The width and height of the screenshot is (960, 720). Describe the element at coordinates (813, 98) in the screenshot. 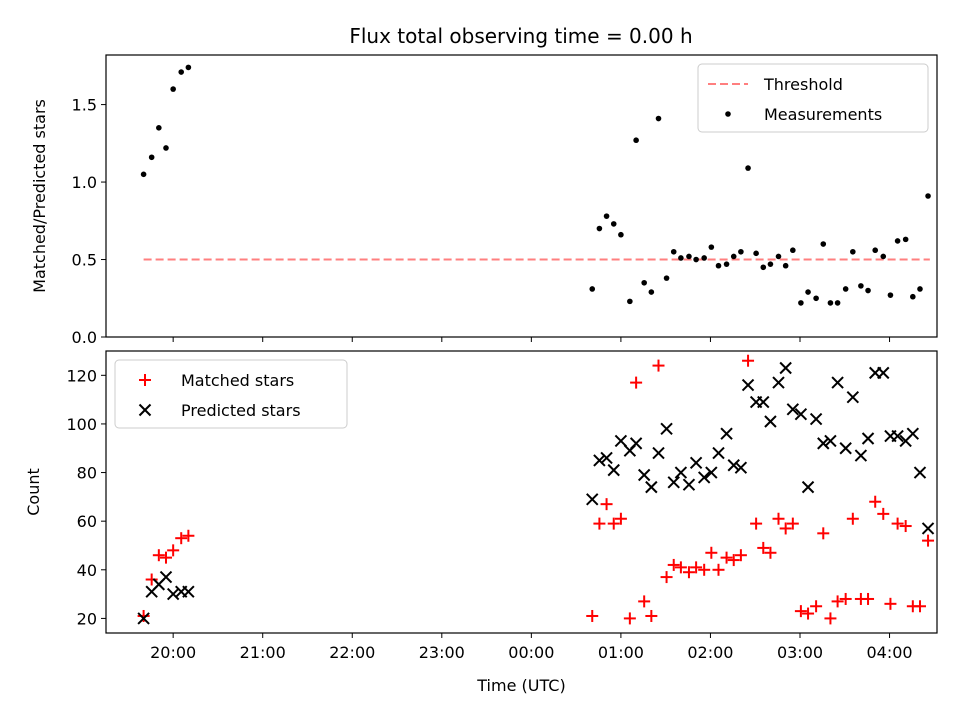

I see `legend: Threshold Measurements` at that location.